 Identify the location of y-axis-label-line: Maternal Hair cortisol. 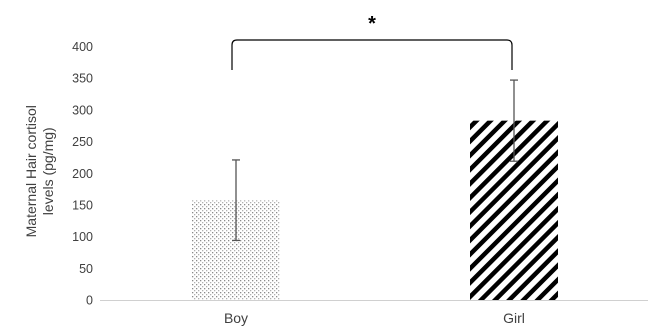
(31, 171).